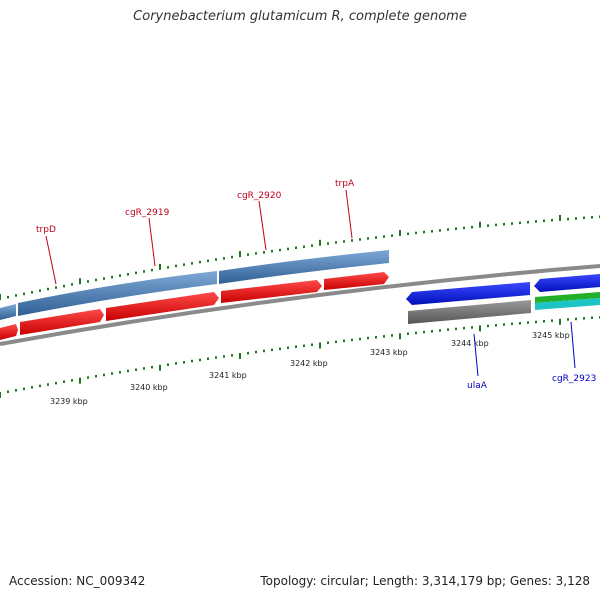 The image size is (600, 600). What do you see at coordinates (46, 230) in the screenshot?
I see `gene-label-trpD: trpD` at bounding box center [46, 230].